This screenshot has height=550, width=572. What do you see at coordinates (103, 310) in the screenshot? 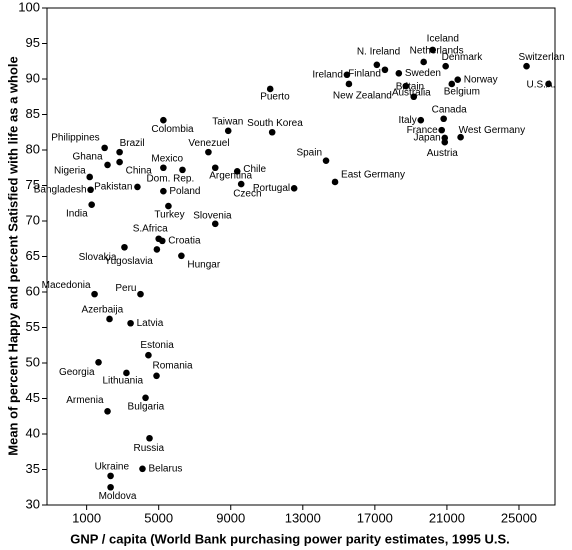
I see `point-label: Azerbaija` at bounding box center [103, 310].